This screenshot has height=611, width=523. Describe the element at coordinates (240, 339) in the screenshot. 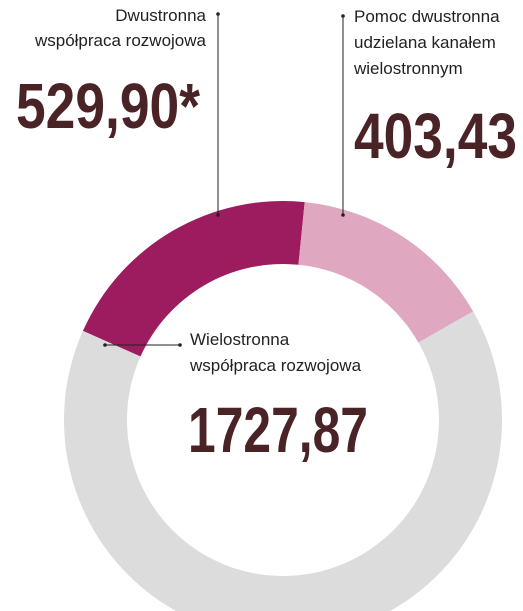

I see `segment-label: Wielostronna` at that location.